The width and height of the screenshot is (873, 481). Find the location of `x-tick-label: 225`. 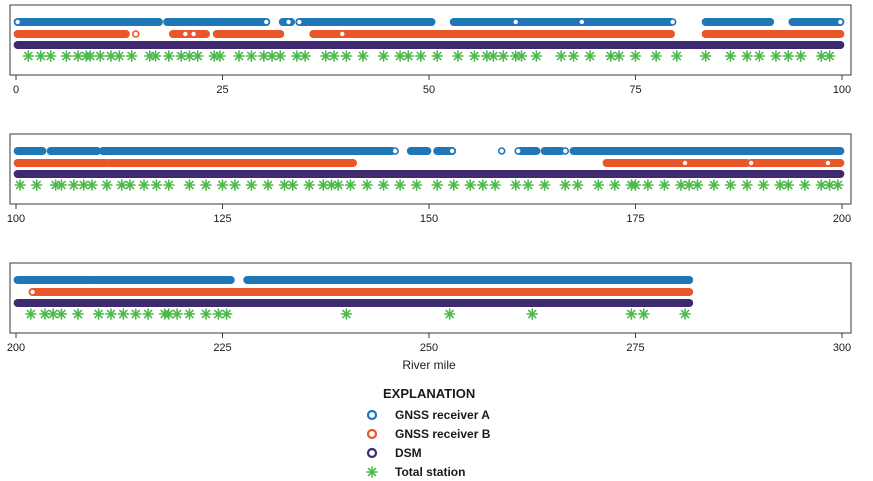

x-tick-label: 225 is located at coordinates (222, 348).